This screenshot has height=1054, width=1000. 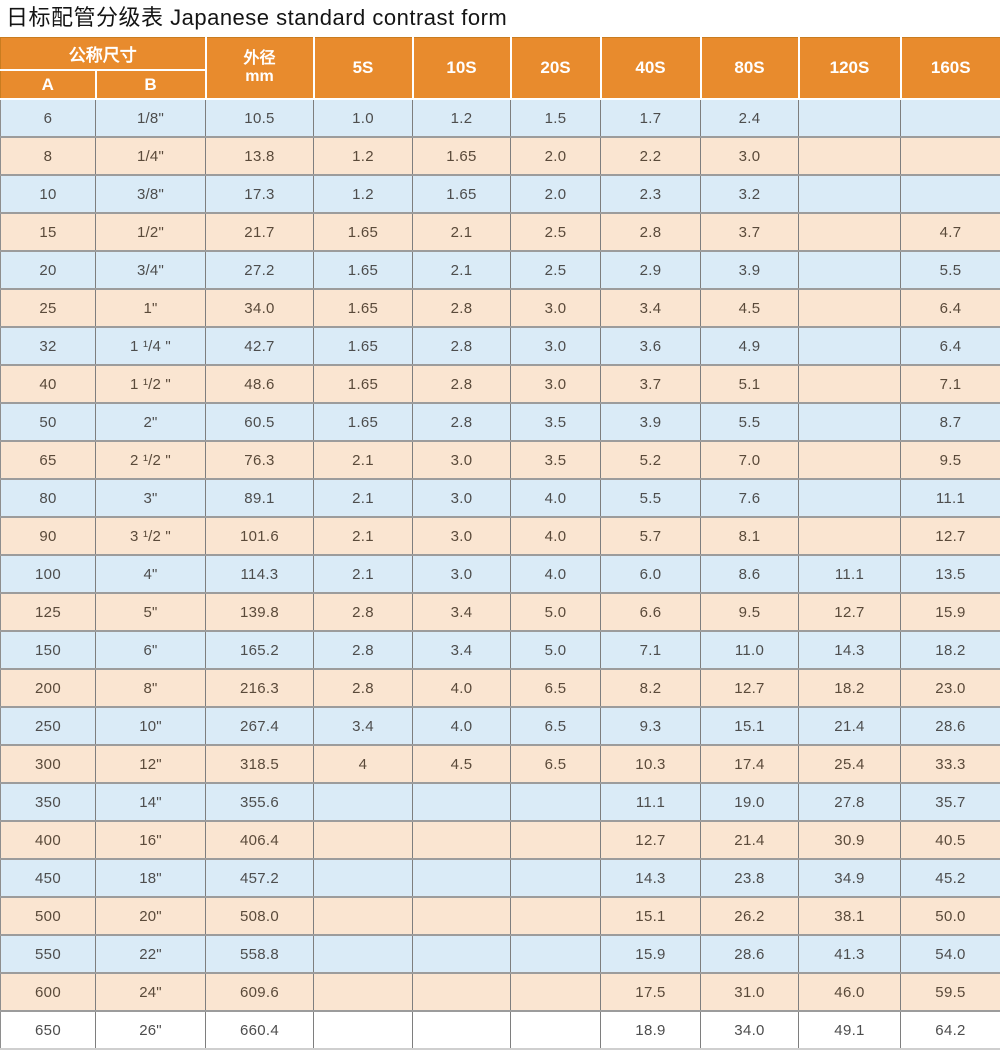 I want to click on cell-10s: 3.0, so click(x=461, y=460).